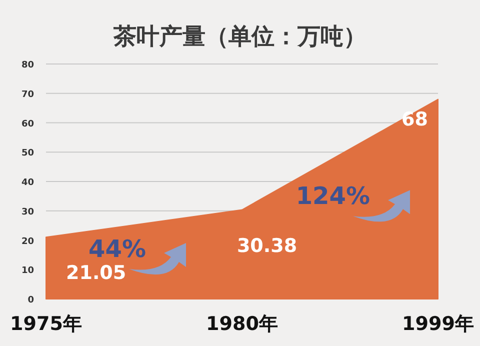 The width and height of the screenshot is (480, 346). What do you see at coordinates (415, 119) in the screenshot?
I see `data-label: 68` at bounding box center [415, 119].